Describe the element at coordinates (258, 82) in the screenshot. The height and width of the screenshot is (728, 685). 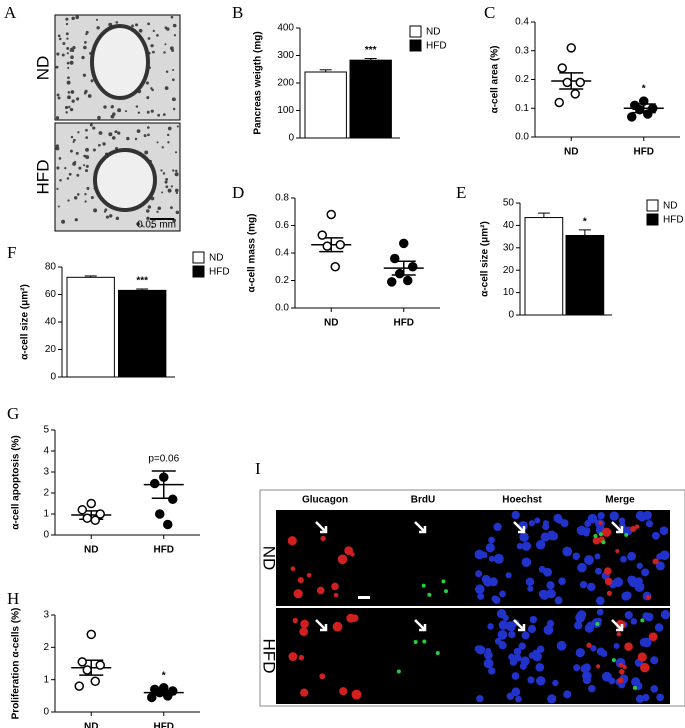
I see `y-axis-label: Pancreas weigth (mg)` at that location.